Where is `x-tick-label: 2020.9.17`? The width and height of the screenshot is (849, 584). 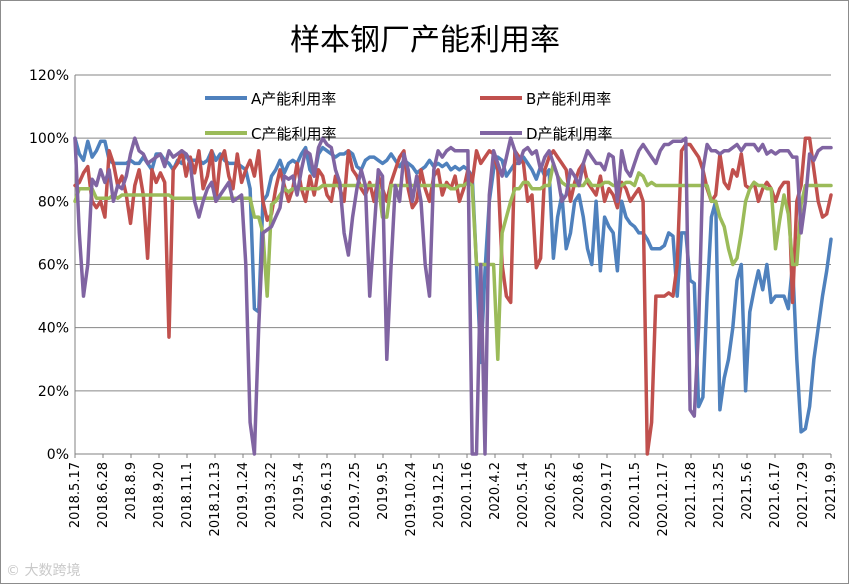 x-tick-label: 2020.9.17 is located at coordinates (607, 495).